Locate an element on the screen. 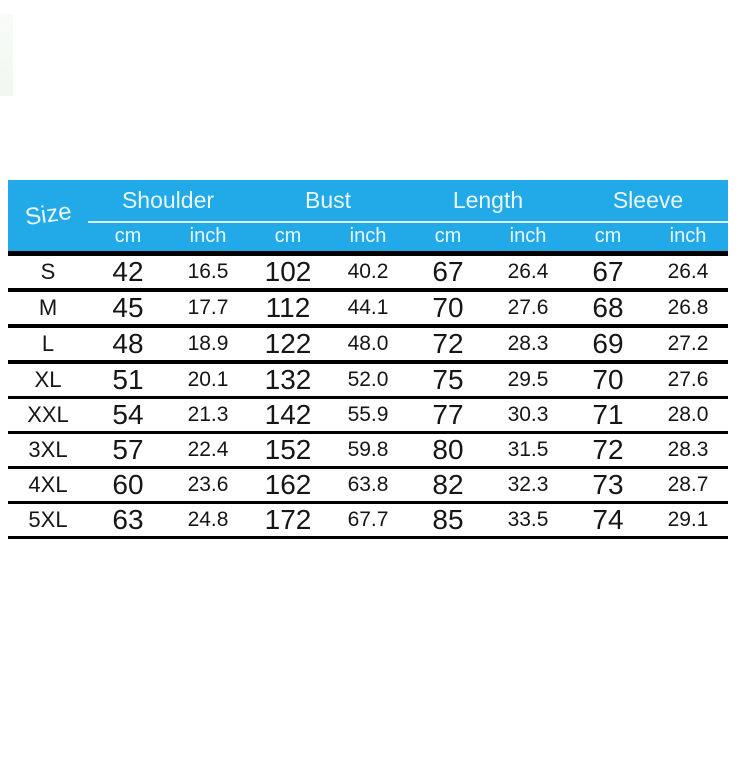 The image size is (746, 766). size-column-header: Size is located at coordinates (48, 218).